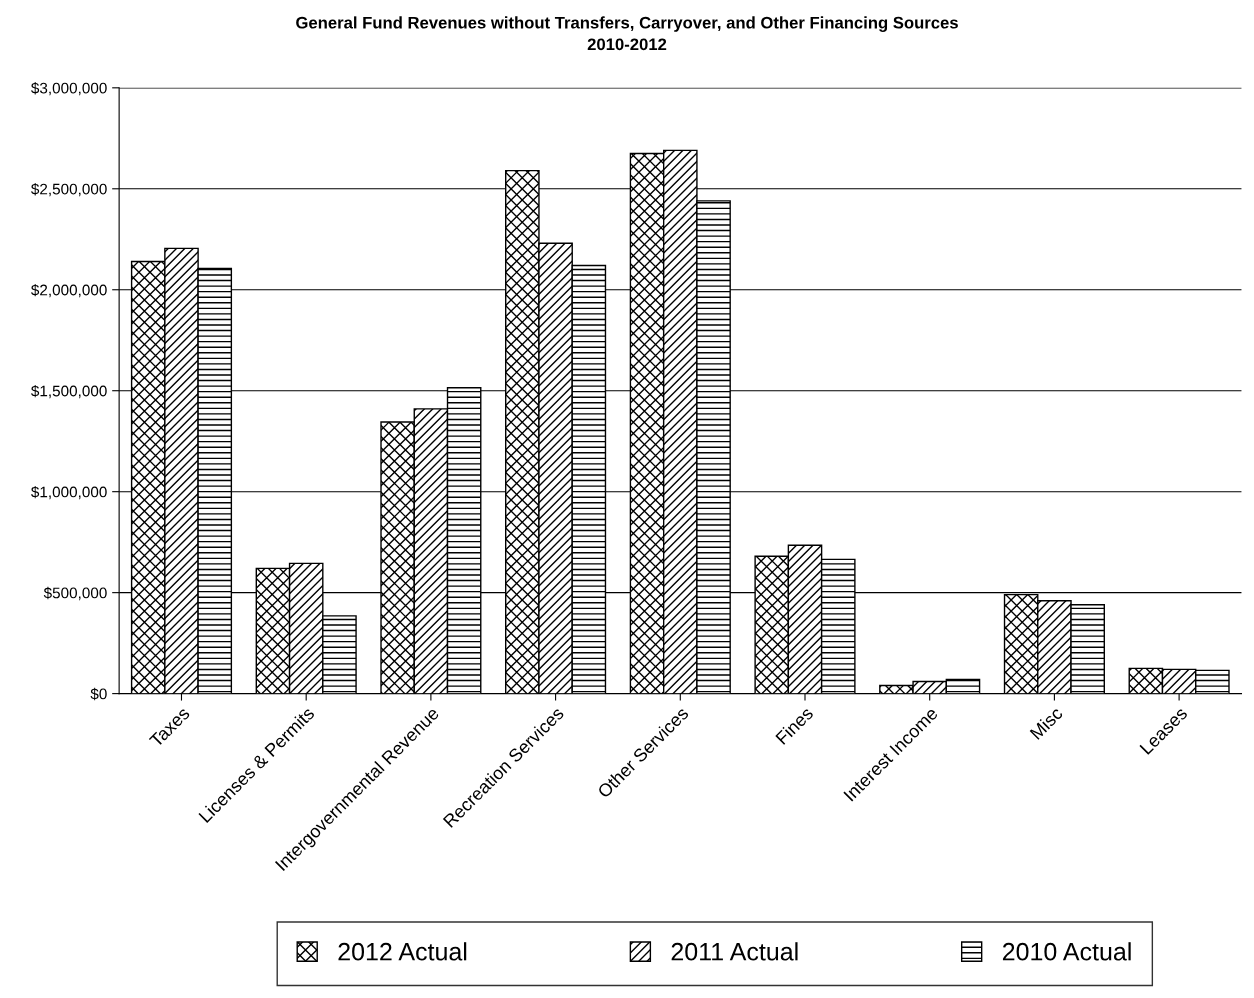  Describe the element at coordinates (1066, 951) in the screenshot. I see `legend-label: 2010 Actual` at that location.